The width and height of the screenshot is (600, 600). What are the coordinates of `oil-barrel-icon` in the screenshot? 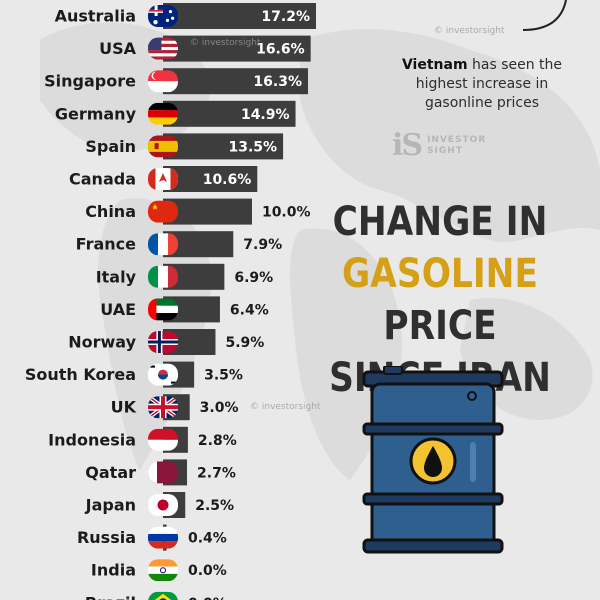 It's located at (433, 460).